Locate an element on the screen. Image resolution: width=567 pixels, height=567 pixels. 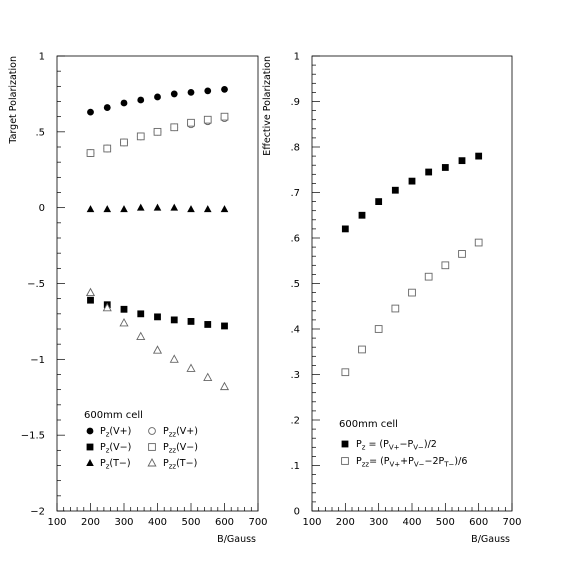
y-tick-label: .2 is located at coordinates (295, 421).